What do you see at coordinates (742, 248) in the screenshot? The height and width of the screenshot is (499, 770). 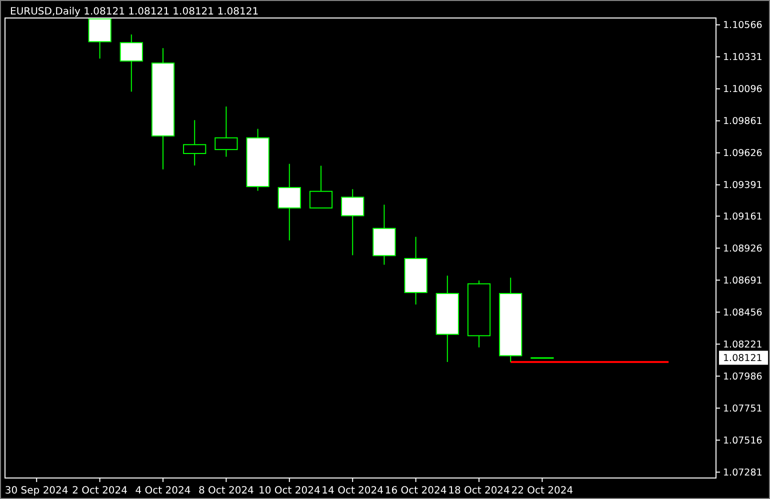 I see `y-tick-label: 1.08926` at bounding box center [742, 248].